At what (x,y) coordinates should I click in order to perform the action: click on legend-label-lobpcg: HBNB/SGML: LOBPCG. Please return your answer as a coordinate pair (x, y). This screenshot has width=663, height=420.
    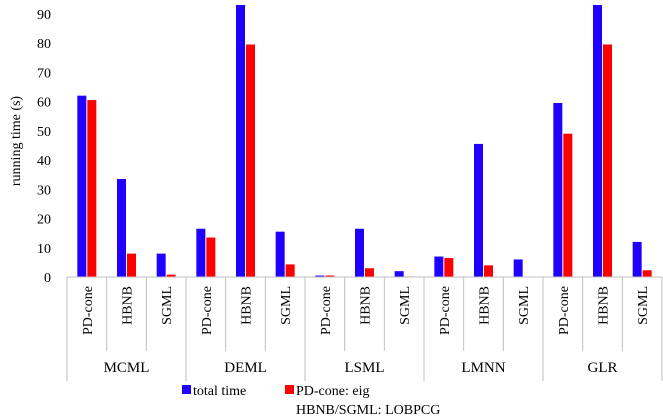
    Looking at the image, I should click on (368, 410).